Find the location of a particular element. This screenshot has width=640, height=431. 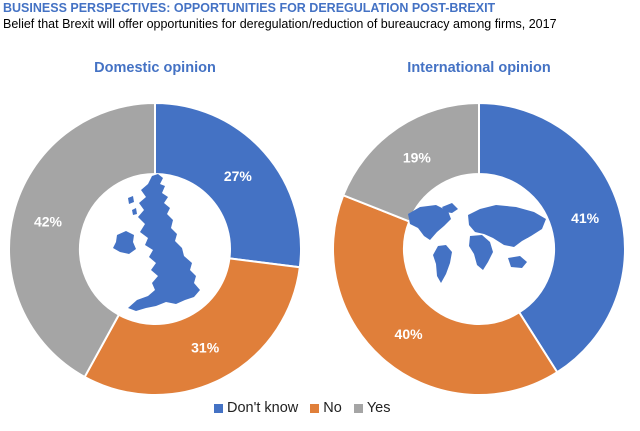

slice-no is located at coordinates (192, 326).